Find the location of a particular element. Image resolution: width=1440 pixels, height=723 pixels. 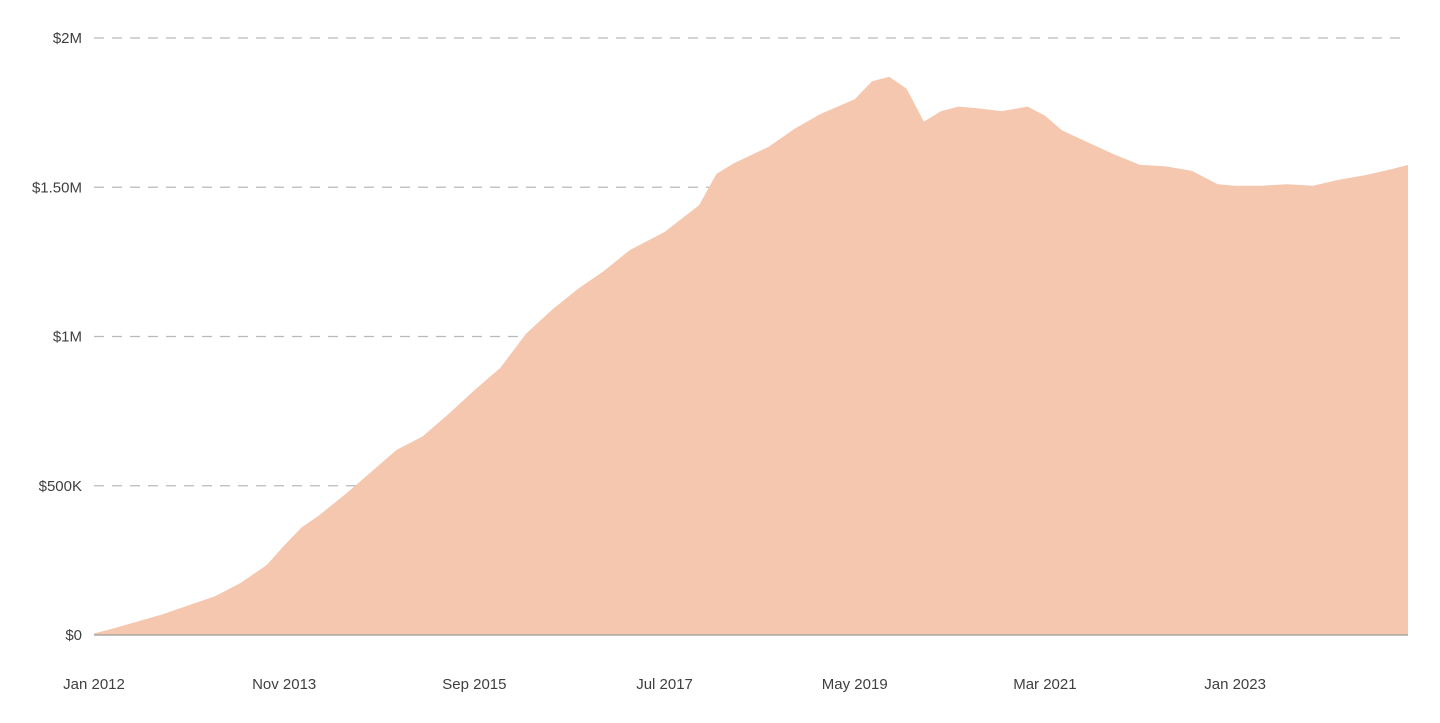

x-tick-label: Mar 2021 is located at coordinates (1044, 684).